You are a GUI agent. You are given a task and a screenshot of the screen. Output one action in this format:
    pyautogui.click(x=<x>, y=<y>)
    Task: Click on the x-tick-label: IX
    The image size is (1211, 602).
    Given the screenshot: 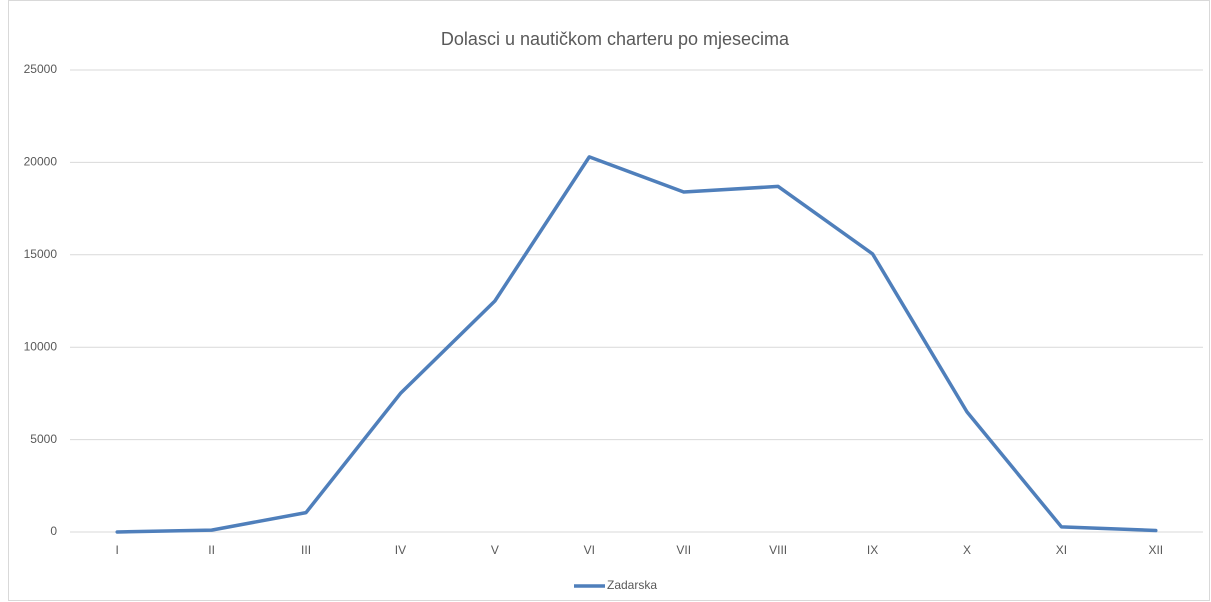 What is the action you would take?
    pyautogui.click(x=872, y=550)
    